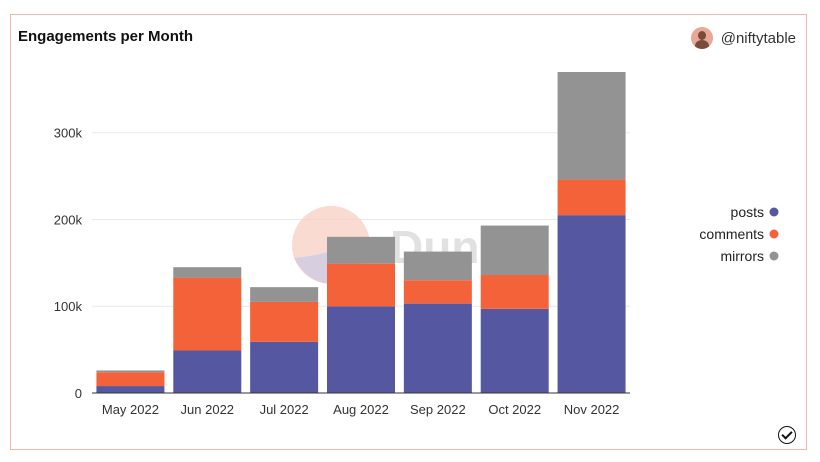  I want to click on bar-mirrors-jun-2022, so click(207, 272).